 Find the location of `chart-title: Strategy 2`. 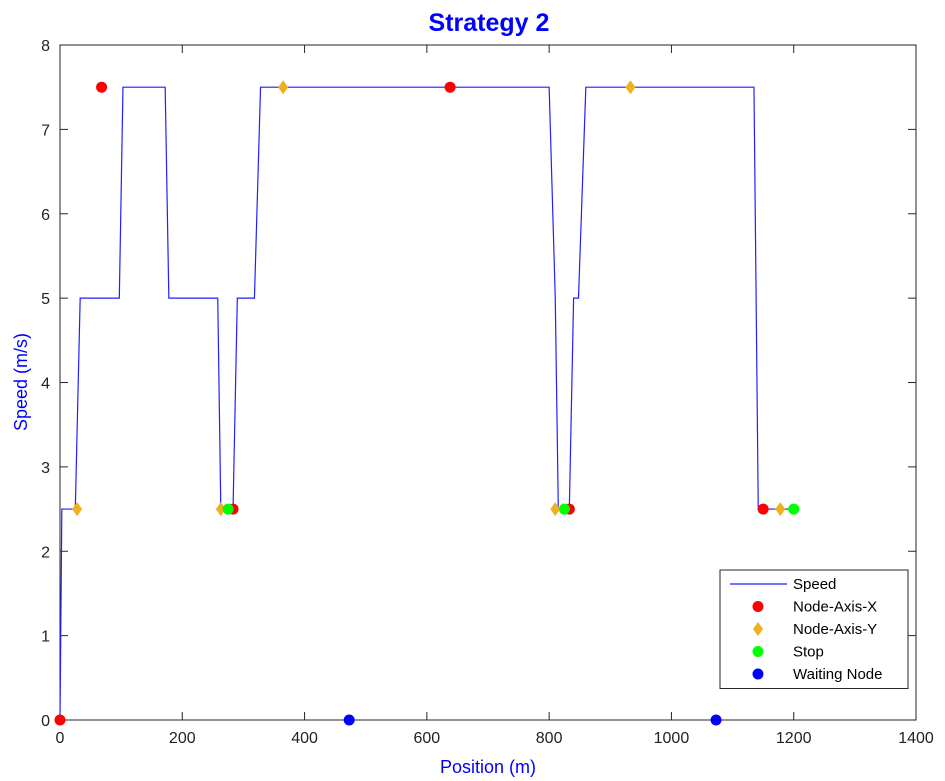

chart-title: Strategy 2 is located at coordinates (489, 23).